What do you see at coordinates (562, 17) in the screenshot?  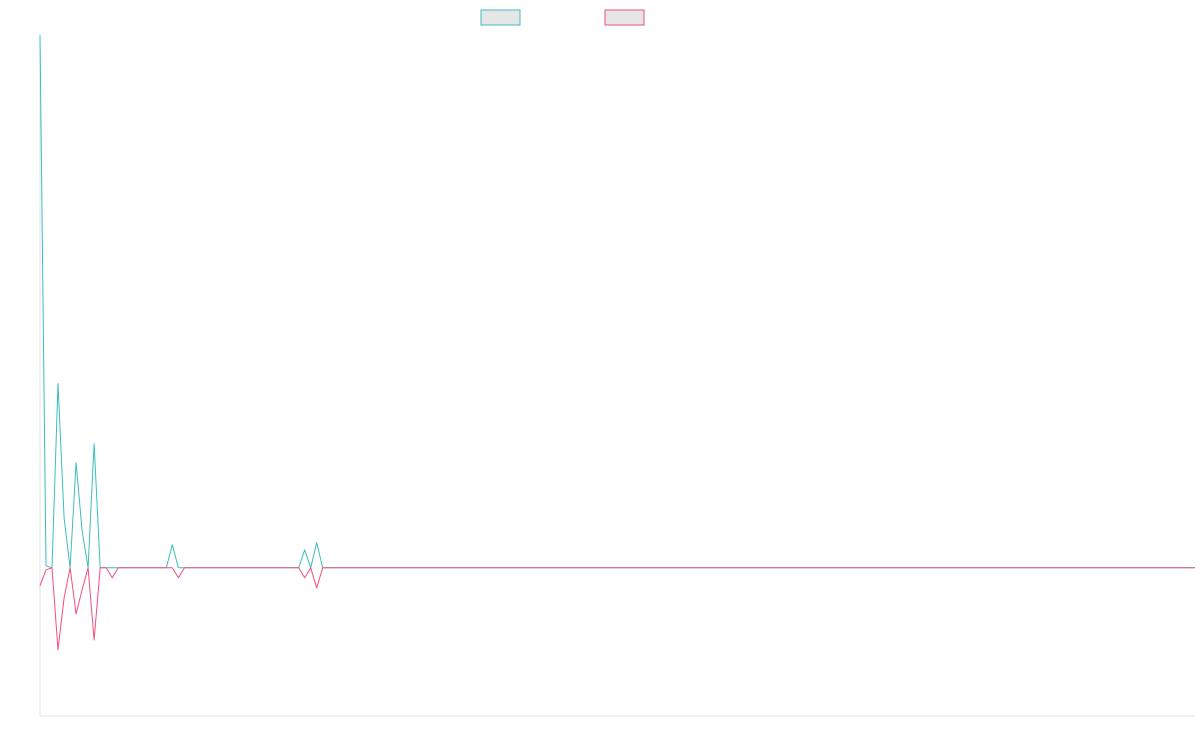 I see `legend` at bounding box center [562, 17].